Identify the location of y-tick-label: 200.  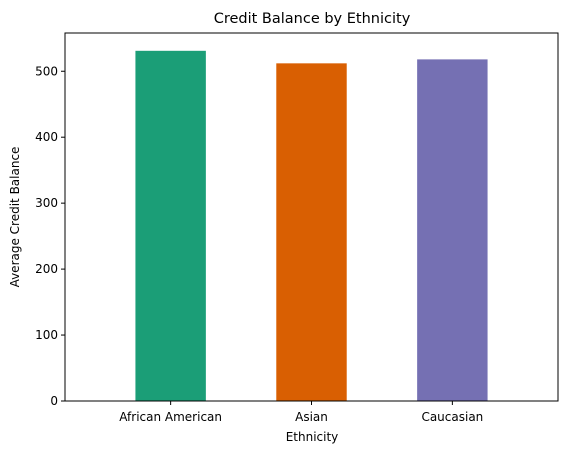
(46, 269).